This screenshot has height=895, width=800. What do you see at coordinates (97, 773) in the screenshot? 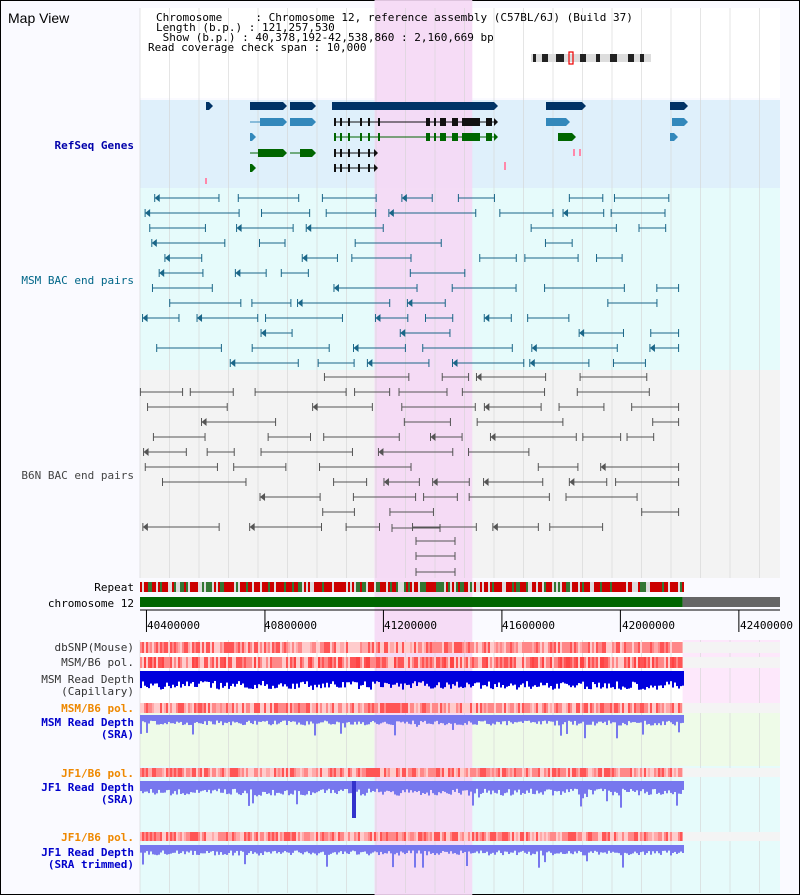
I see `track-label-jf1-b6-pol: JF1/B6 pol.` at bounding box center [97, 773].